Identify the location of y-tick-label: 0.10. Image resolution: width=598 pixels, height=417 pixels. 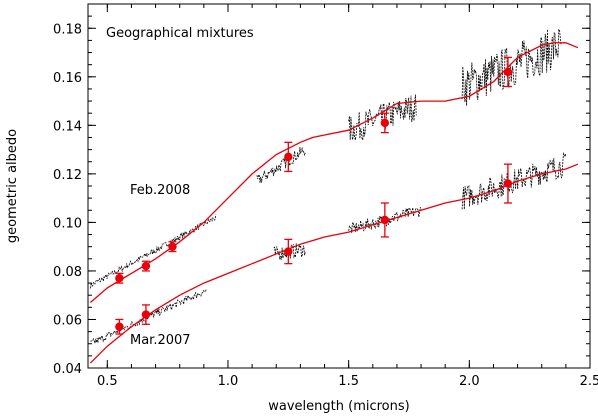
(67, 223).